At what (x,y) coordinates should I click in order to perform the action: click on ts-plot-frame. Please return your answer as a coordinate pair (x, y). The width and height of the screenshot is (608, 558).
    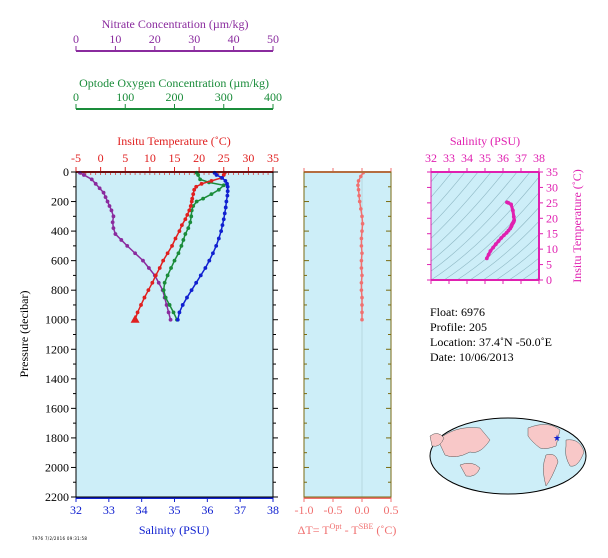
    Looking at the image, I should click on (485, 226).